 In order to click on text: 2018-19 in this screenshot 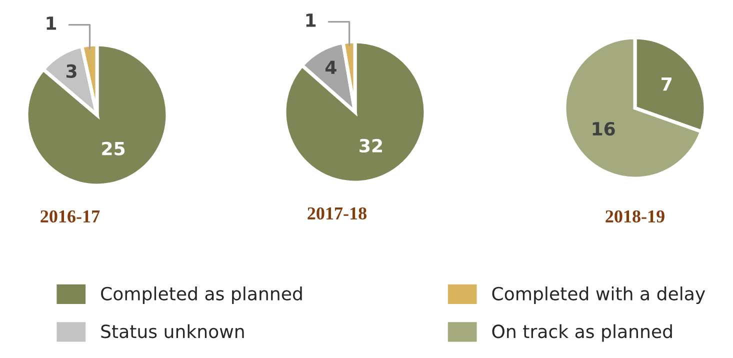, I will do `click(635, 216)`.